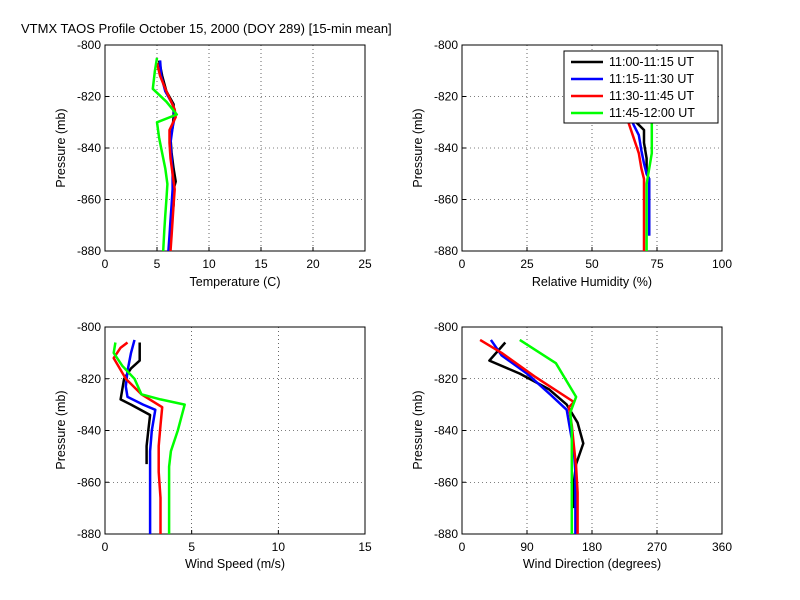  I want to click on legend-label: 11:30-11:45 UT, so click(651, 96).